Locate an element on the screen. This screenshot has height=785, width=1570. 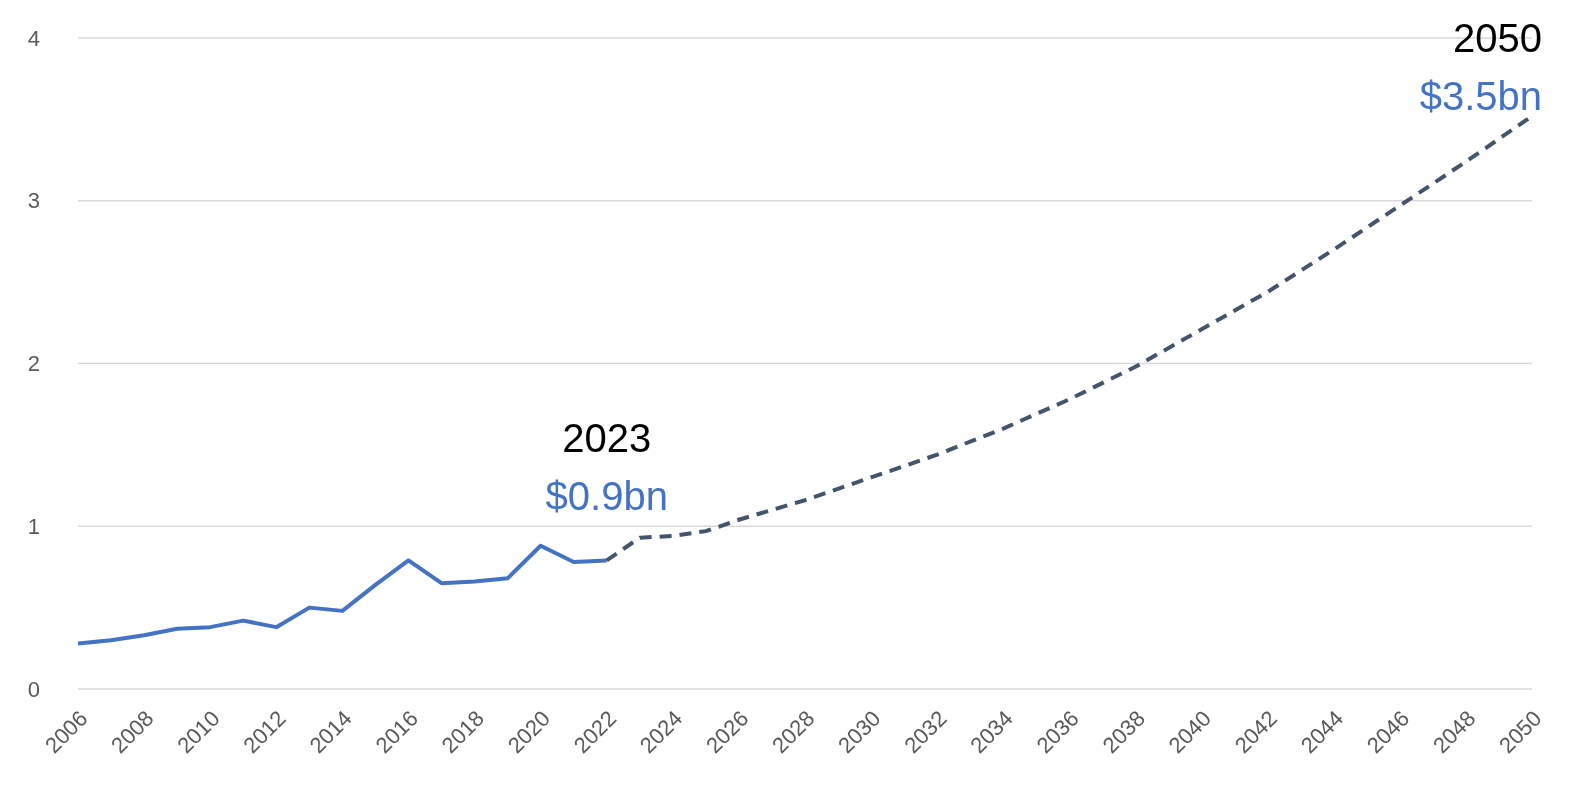
y-tick-label: 4 is located at coordinates (33, 38).